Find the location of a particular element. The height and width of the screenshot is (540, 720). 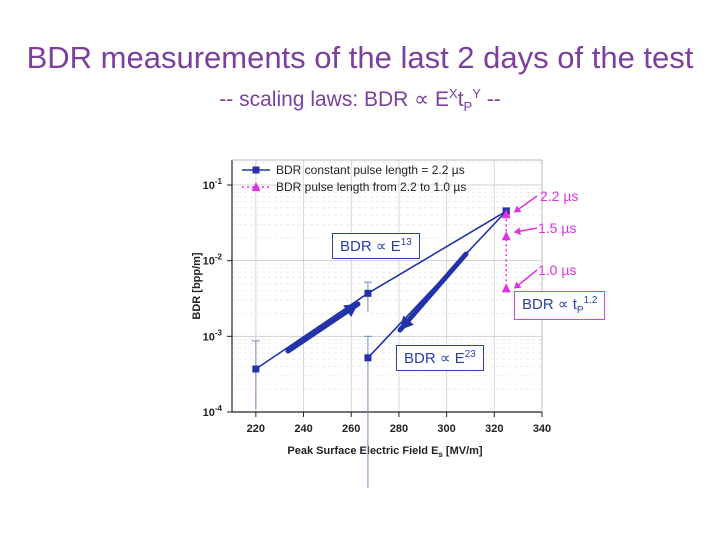

x-tick-label: 260 is located at coordinates (351, 429).